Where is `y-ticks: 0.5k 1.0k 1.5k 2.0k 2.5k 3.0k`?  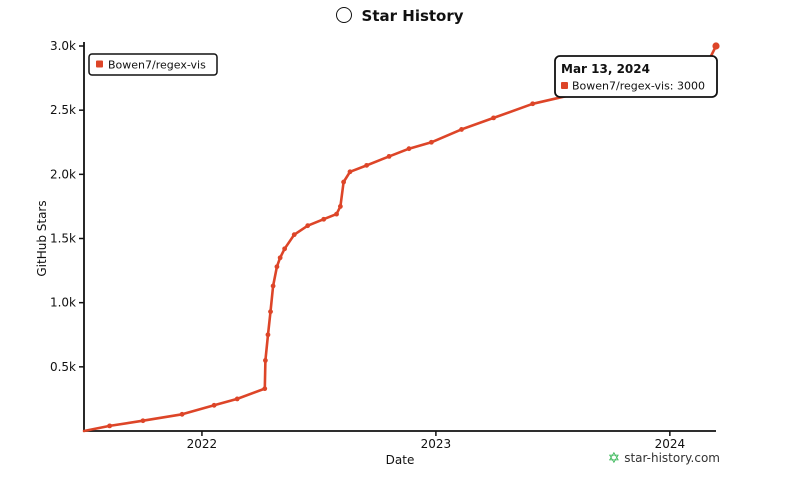 y-ticks: 0.5k 1.0k 1.5k 2.0k 2.5k 3.0k is located at coordinates (67, 206).